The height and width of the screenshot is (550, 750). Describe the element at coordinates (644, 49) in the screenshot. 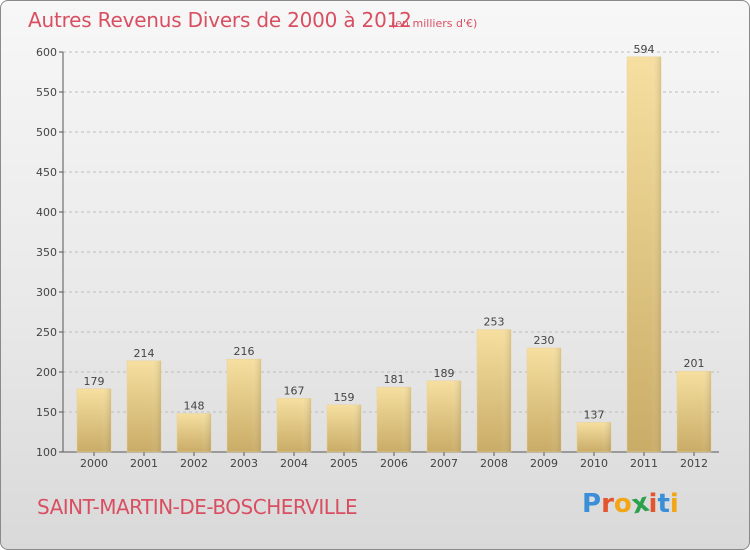

I see `bar-value-label: 594` at that location.